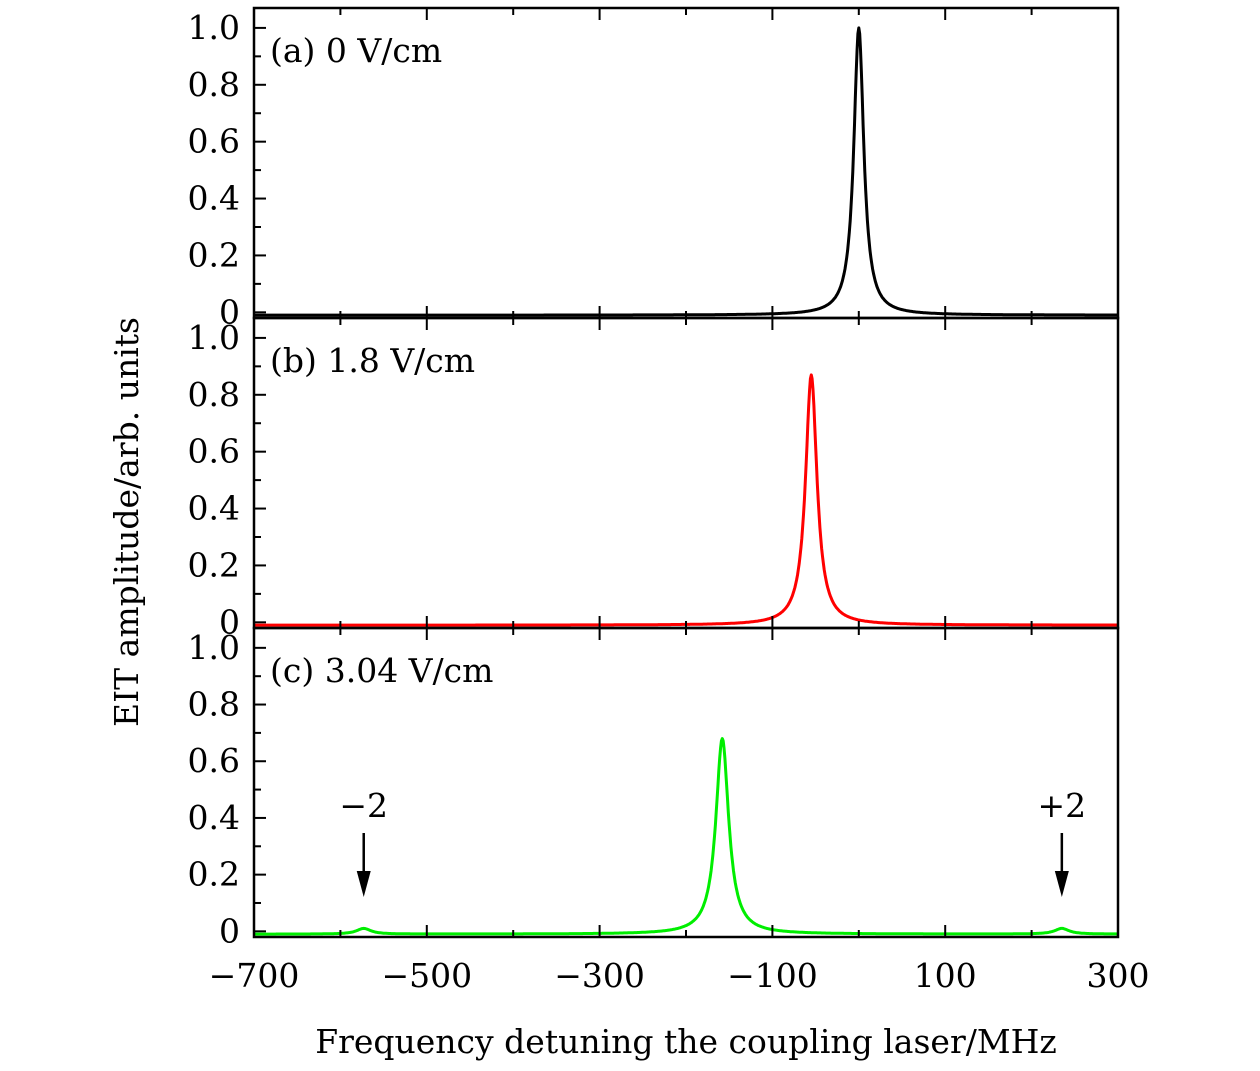 This screenshot has height=1071, width=1260. I want to click on x-tick-label: −100, so click(772, 975).